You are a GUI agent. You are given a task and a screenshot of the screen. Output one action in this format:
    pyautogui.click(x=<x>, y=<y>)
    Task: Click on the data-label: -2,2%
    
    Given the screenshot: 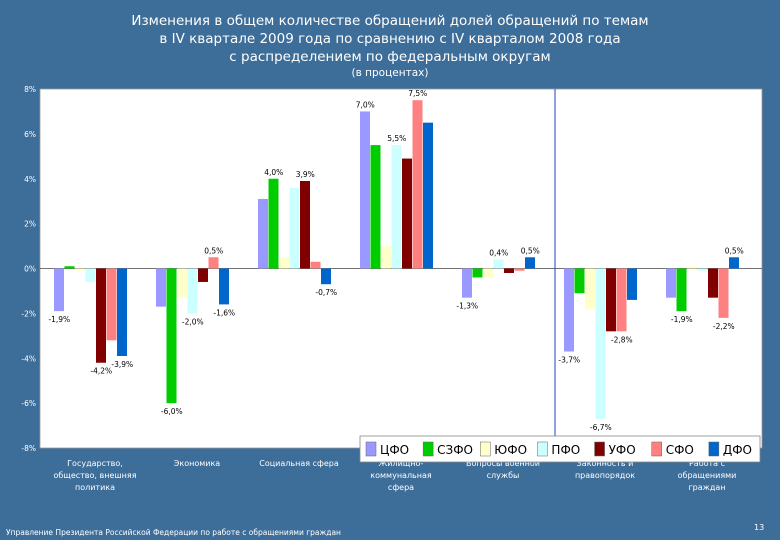 What is the action you would take?
    pyautogui.click(x=724, y=326)
    